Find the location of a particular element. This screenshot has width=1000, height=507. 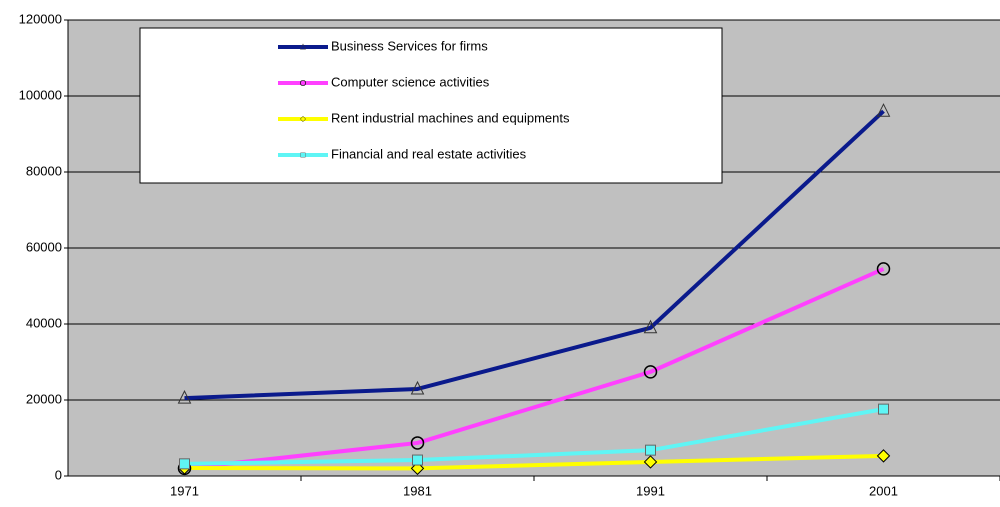

legend-label: Financial and real estate activities is located at coordinates (429, 153).